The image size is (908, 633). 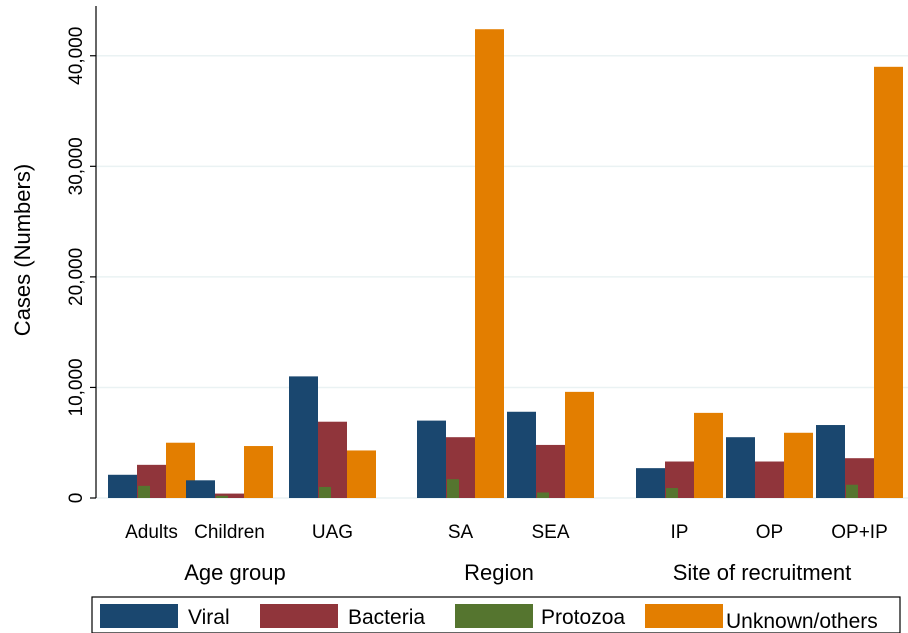 I want to click on legend: Viral Bacteria Protozoa Unknown/others, so click(x=496, y=614).